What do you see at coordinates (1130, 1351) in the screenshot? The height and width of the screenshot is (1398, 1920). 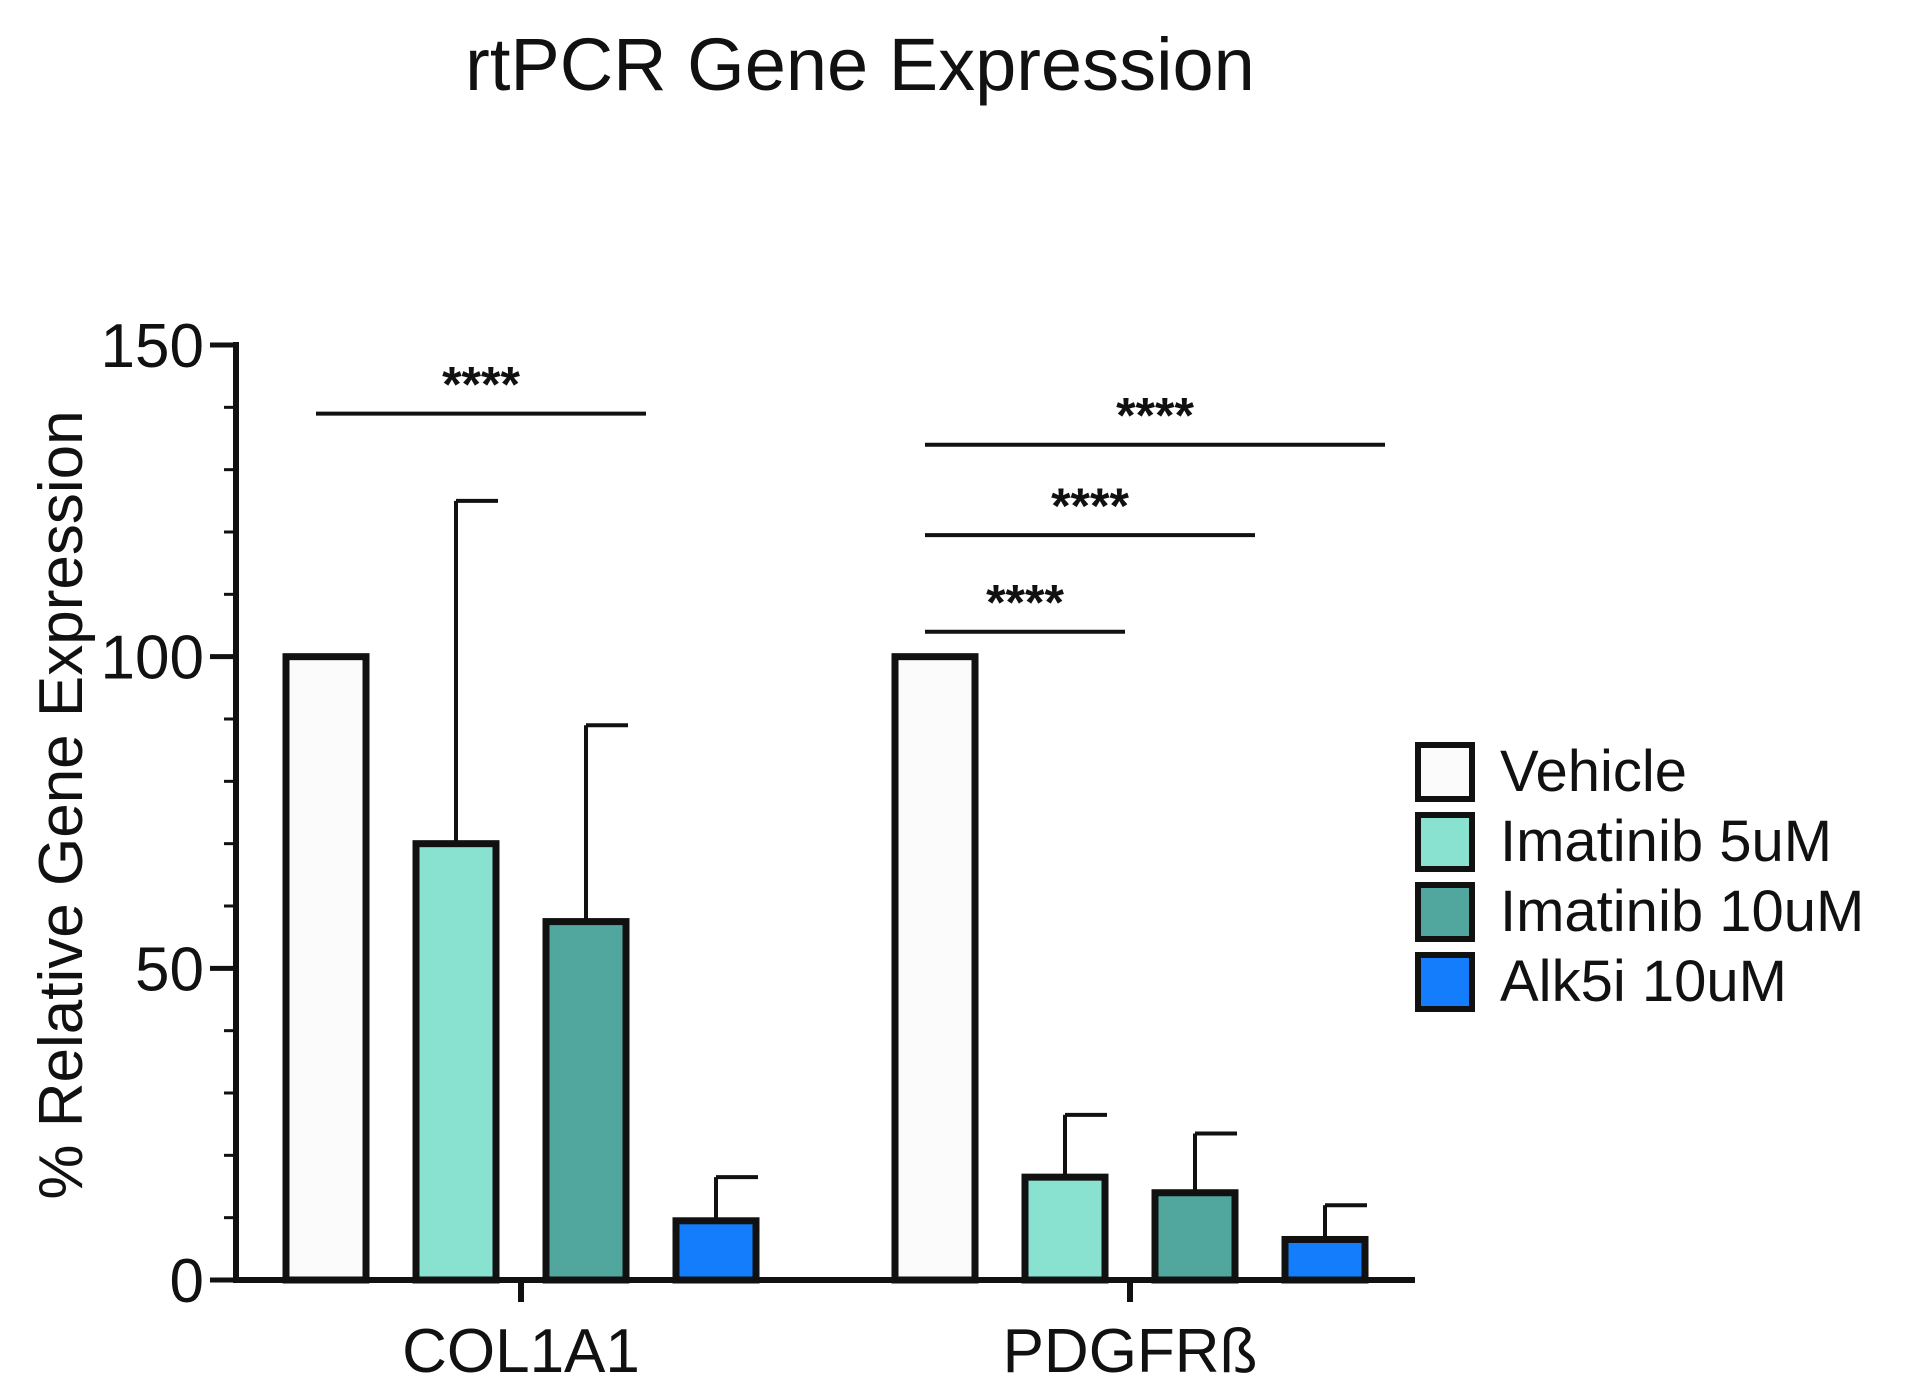 I see `x-tick-label: PDGFRß` at bounding box center [1130, 1351].